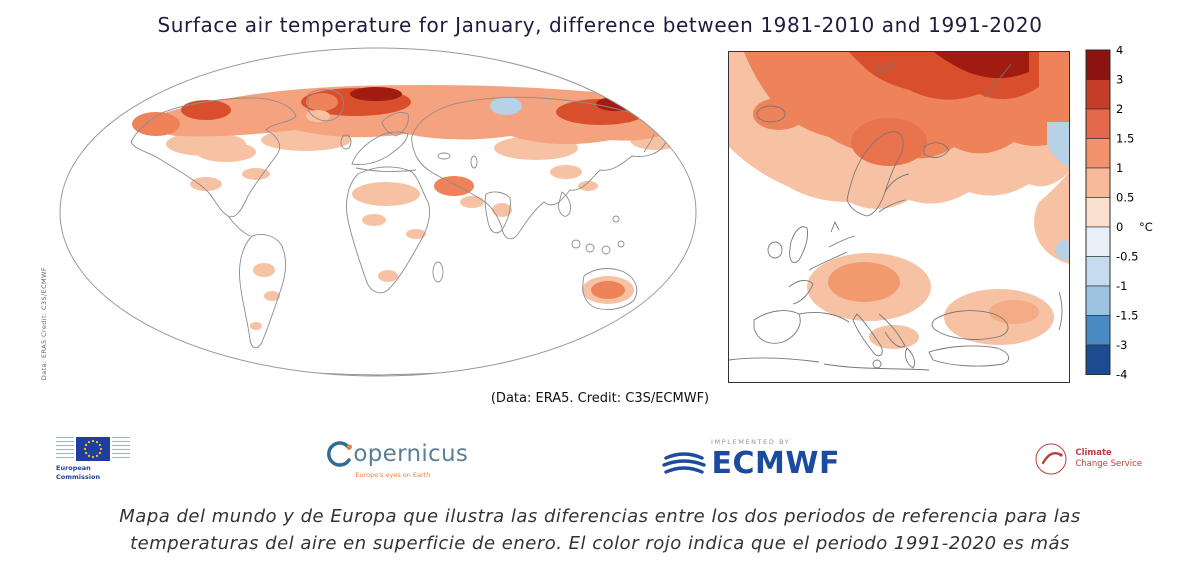 The image size is (1200, 582). What do you see at coordinates (1146, 227) in the screenshot?
I see `colorbar-unit: °C` at bounding box center [1146, 227].